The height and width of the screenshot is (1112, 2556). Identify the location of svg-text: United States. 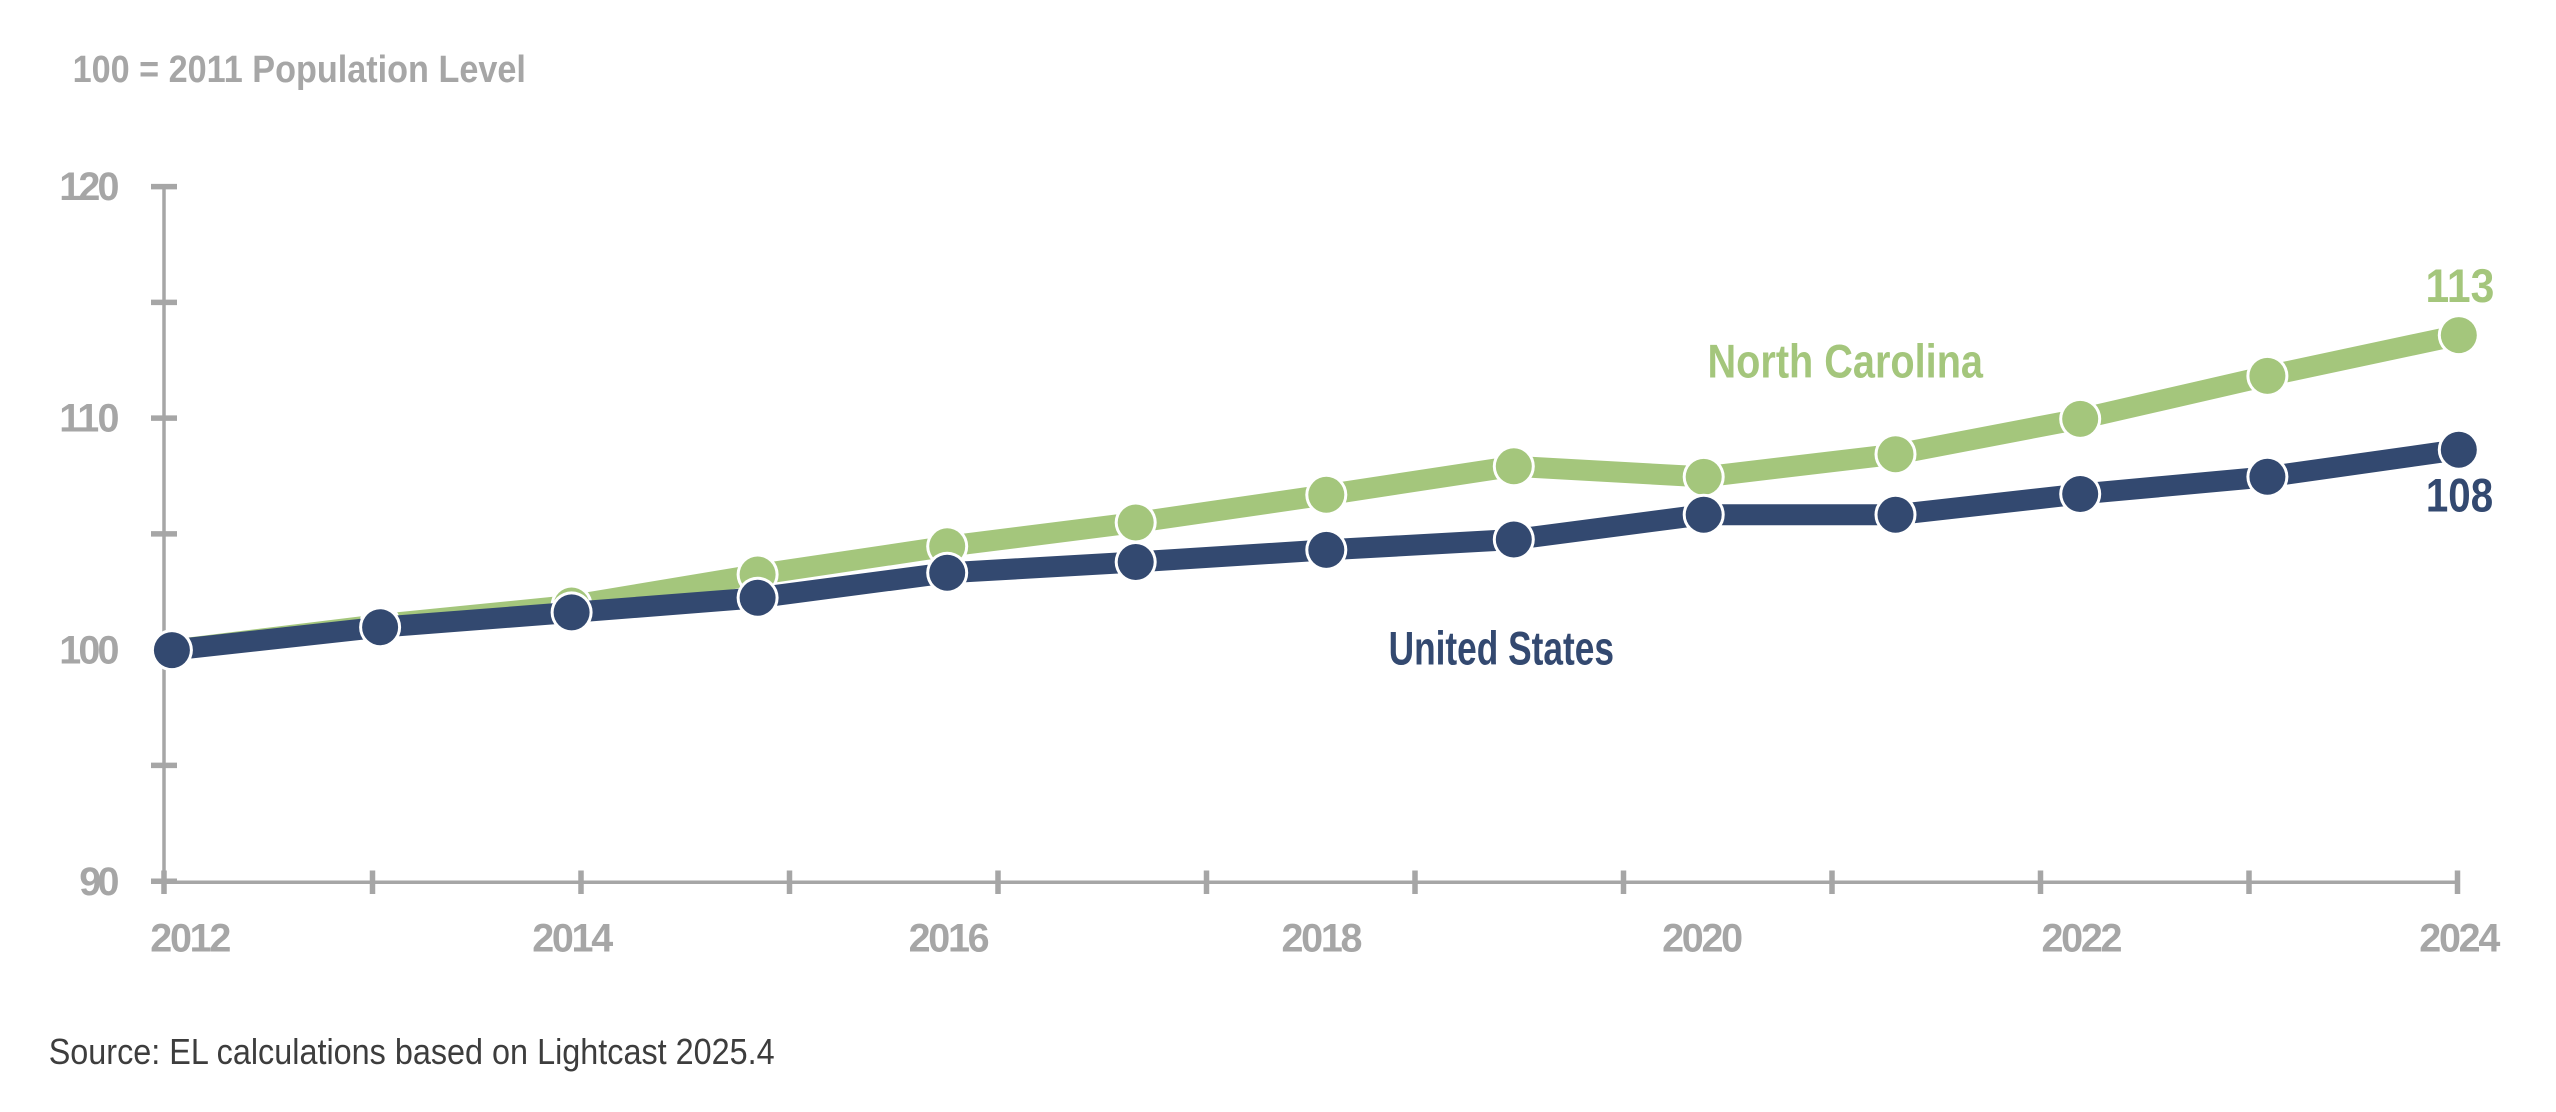
(1501, 648).